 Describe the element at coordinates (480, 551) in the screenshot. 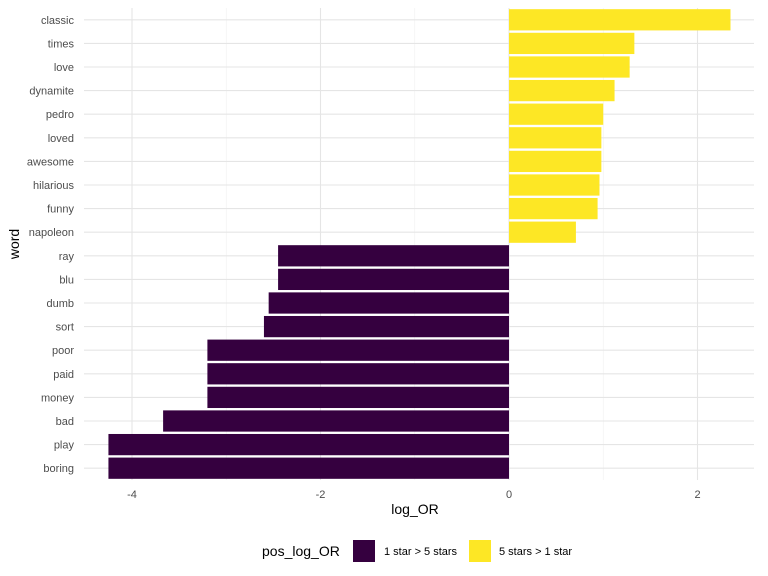

I see `legend-key-positive` at that location.